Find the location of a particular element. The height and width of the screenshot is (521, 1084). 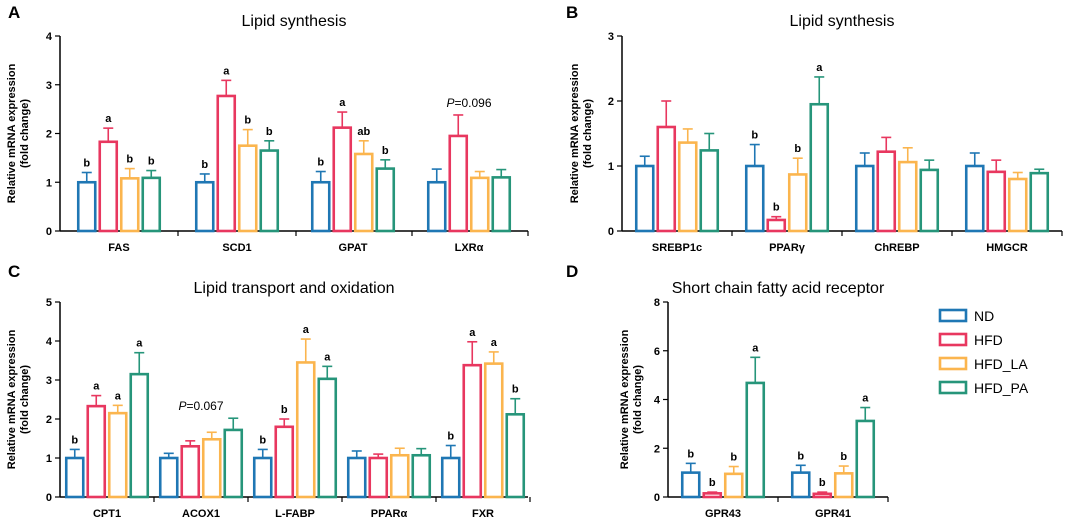

panel-b-ytick-label: 2 is located at coordinates (611, 102).